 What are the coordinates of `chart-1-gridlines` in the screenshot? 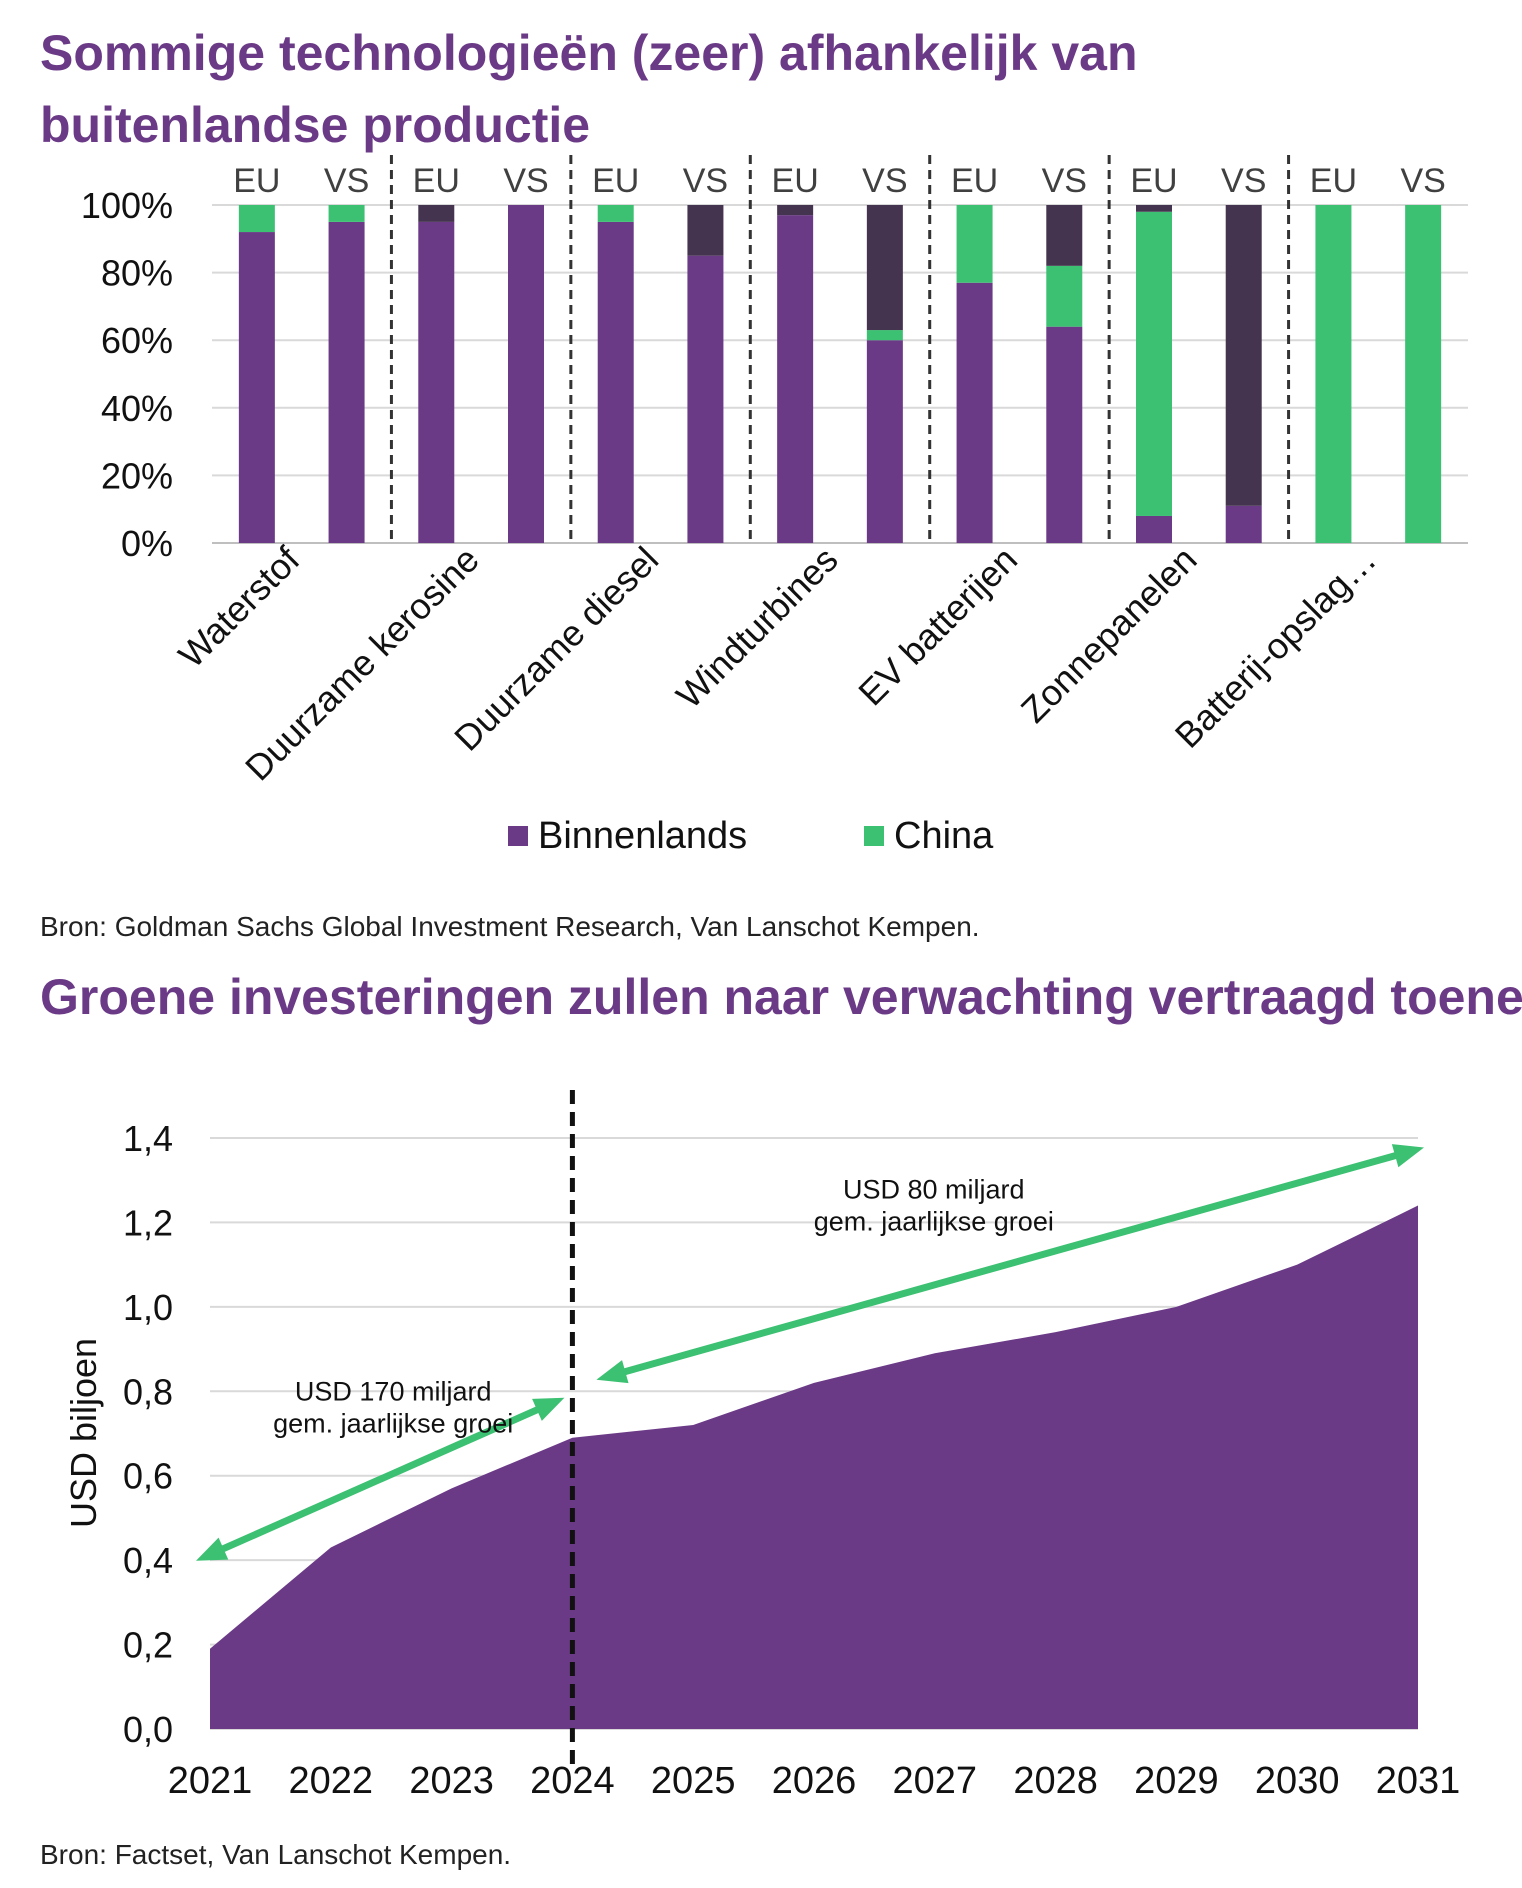 It's located at (840, 374).